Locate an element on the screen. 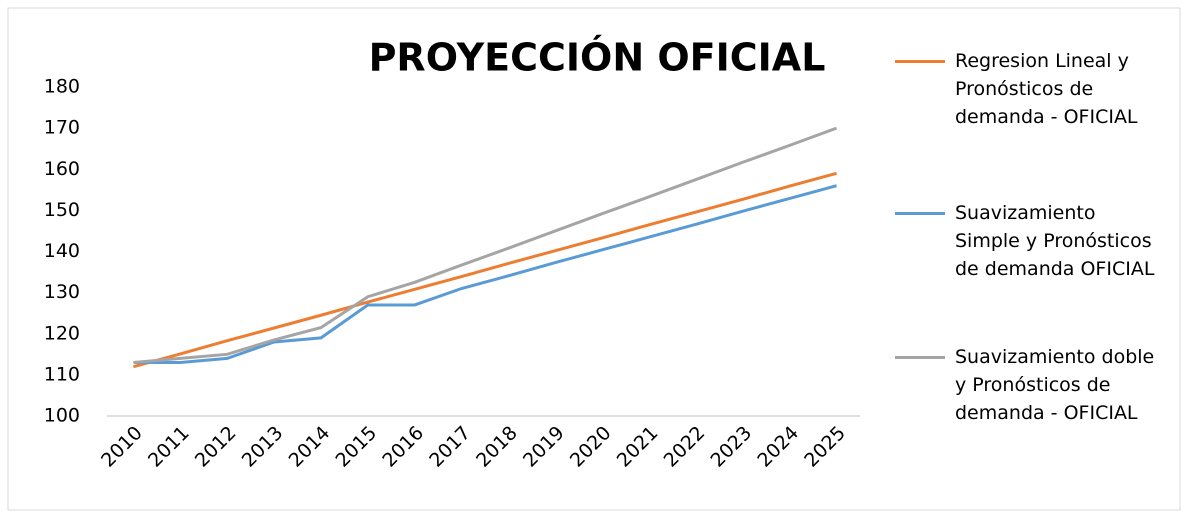 The height and width of the screenshot is (520, 1189). y-tick-label: 120 is located at coordinates (62, 333).